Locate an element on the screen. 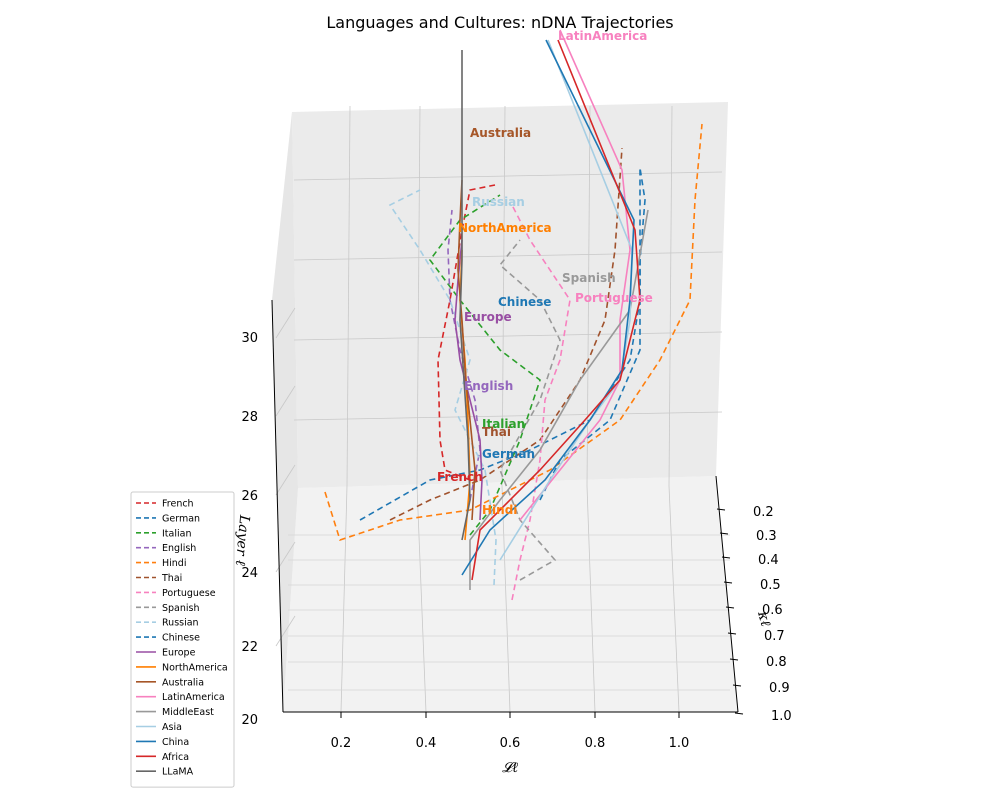 This screenshot has height=800, width=1000. legend-label: Africa is located at coordinates (175, 757).